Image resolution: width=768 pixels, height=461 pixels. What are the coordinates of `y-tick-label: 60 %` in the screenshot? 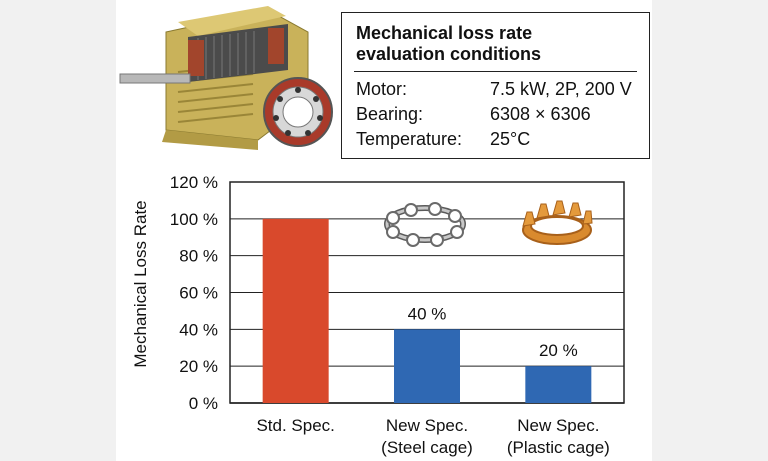 It's located at (198, 293).